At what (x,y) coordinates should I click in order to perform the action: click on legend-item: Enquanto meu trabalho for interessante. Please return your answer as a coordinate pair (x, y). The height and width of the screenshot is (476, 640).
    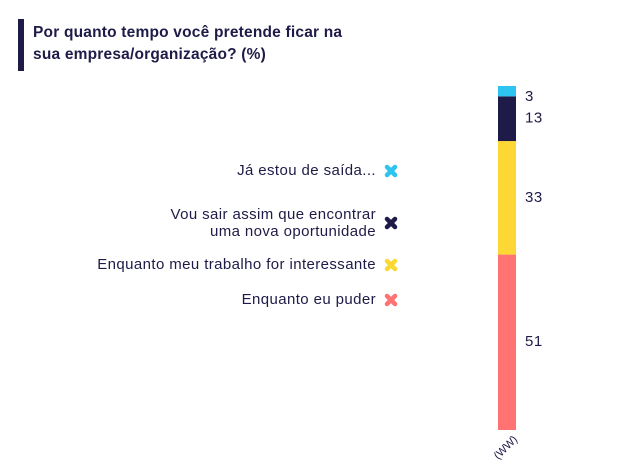
    Looking at the image, I should click on (247, 264).